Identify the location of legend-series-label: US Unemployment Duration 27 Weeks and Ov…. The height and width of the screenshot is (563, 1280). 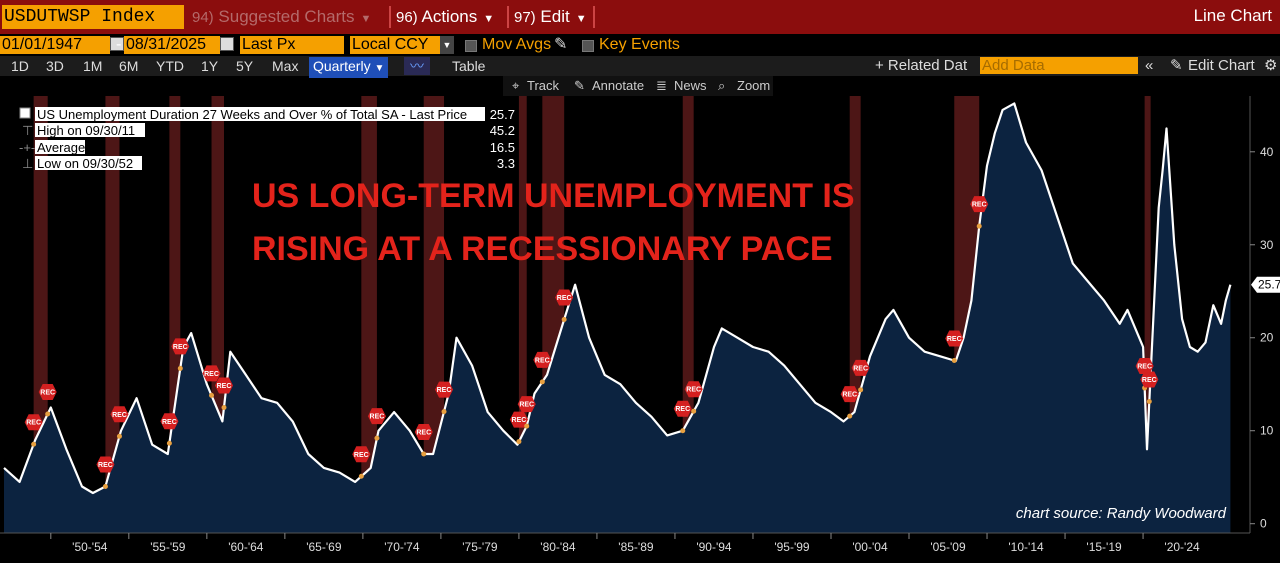
(252, 114).